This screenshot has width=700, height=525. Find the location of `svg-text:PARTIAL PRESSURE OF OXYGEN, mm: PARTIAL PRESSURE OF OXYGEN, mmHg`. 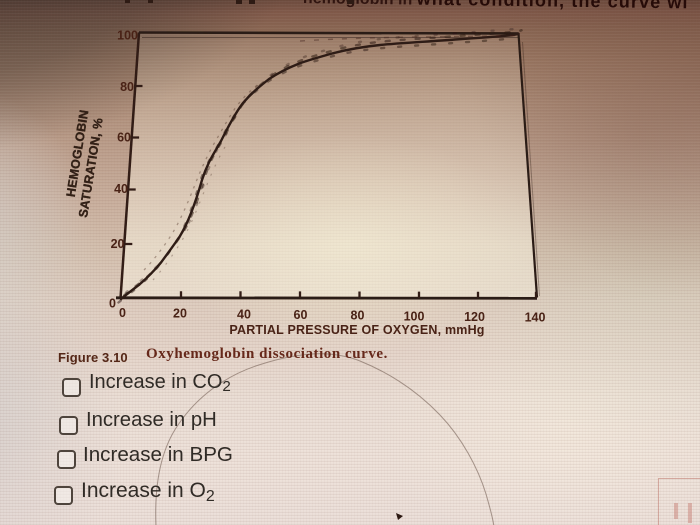

svg-text:PARTIAL PRESSURE OF OXYGEN, mm: PARTIAL PRESSURE OF OXYGEN, mmHg is located at coordinates (356, 330).